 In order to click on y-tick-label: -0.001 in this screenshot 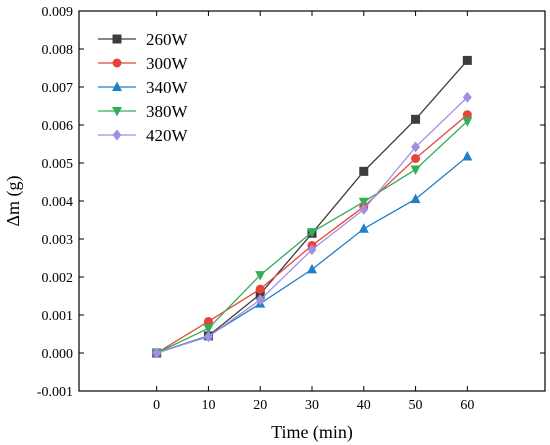, I will do `click(55, 392)`.